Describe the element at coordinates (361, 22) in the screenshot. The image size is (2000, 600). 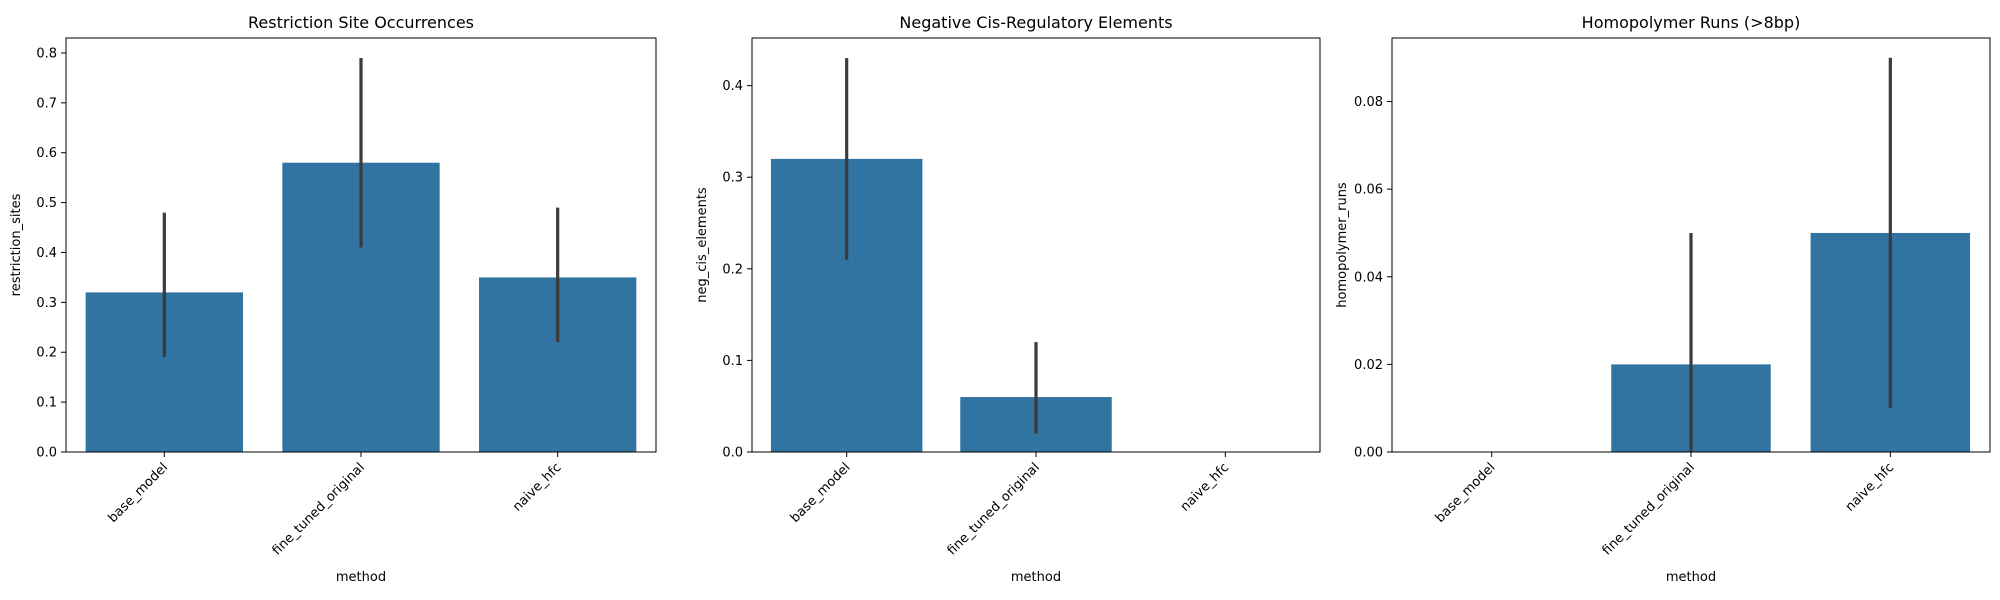
I see `chart-title: Restriction Site Occurrences` at that location.